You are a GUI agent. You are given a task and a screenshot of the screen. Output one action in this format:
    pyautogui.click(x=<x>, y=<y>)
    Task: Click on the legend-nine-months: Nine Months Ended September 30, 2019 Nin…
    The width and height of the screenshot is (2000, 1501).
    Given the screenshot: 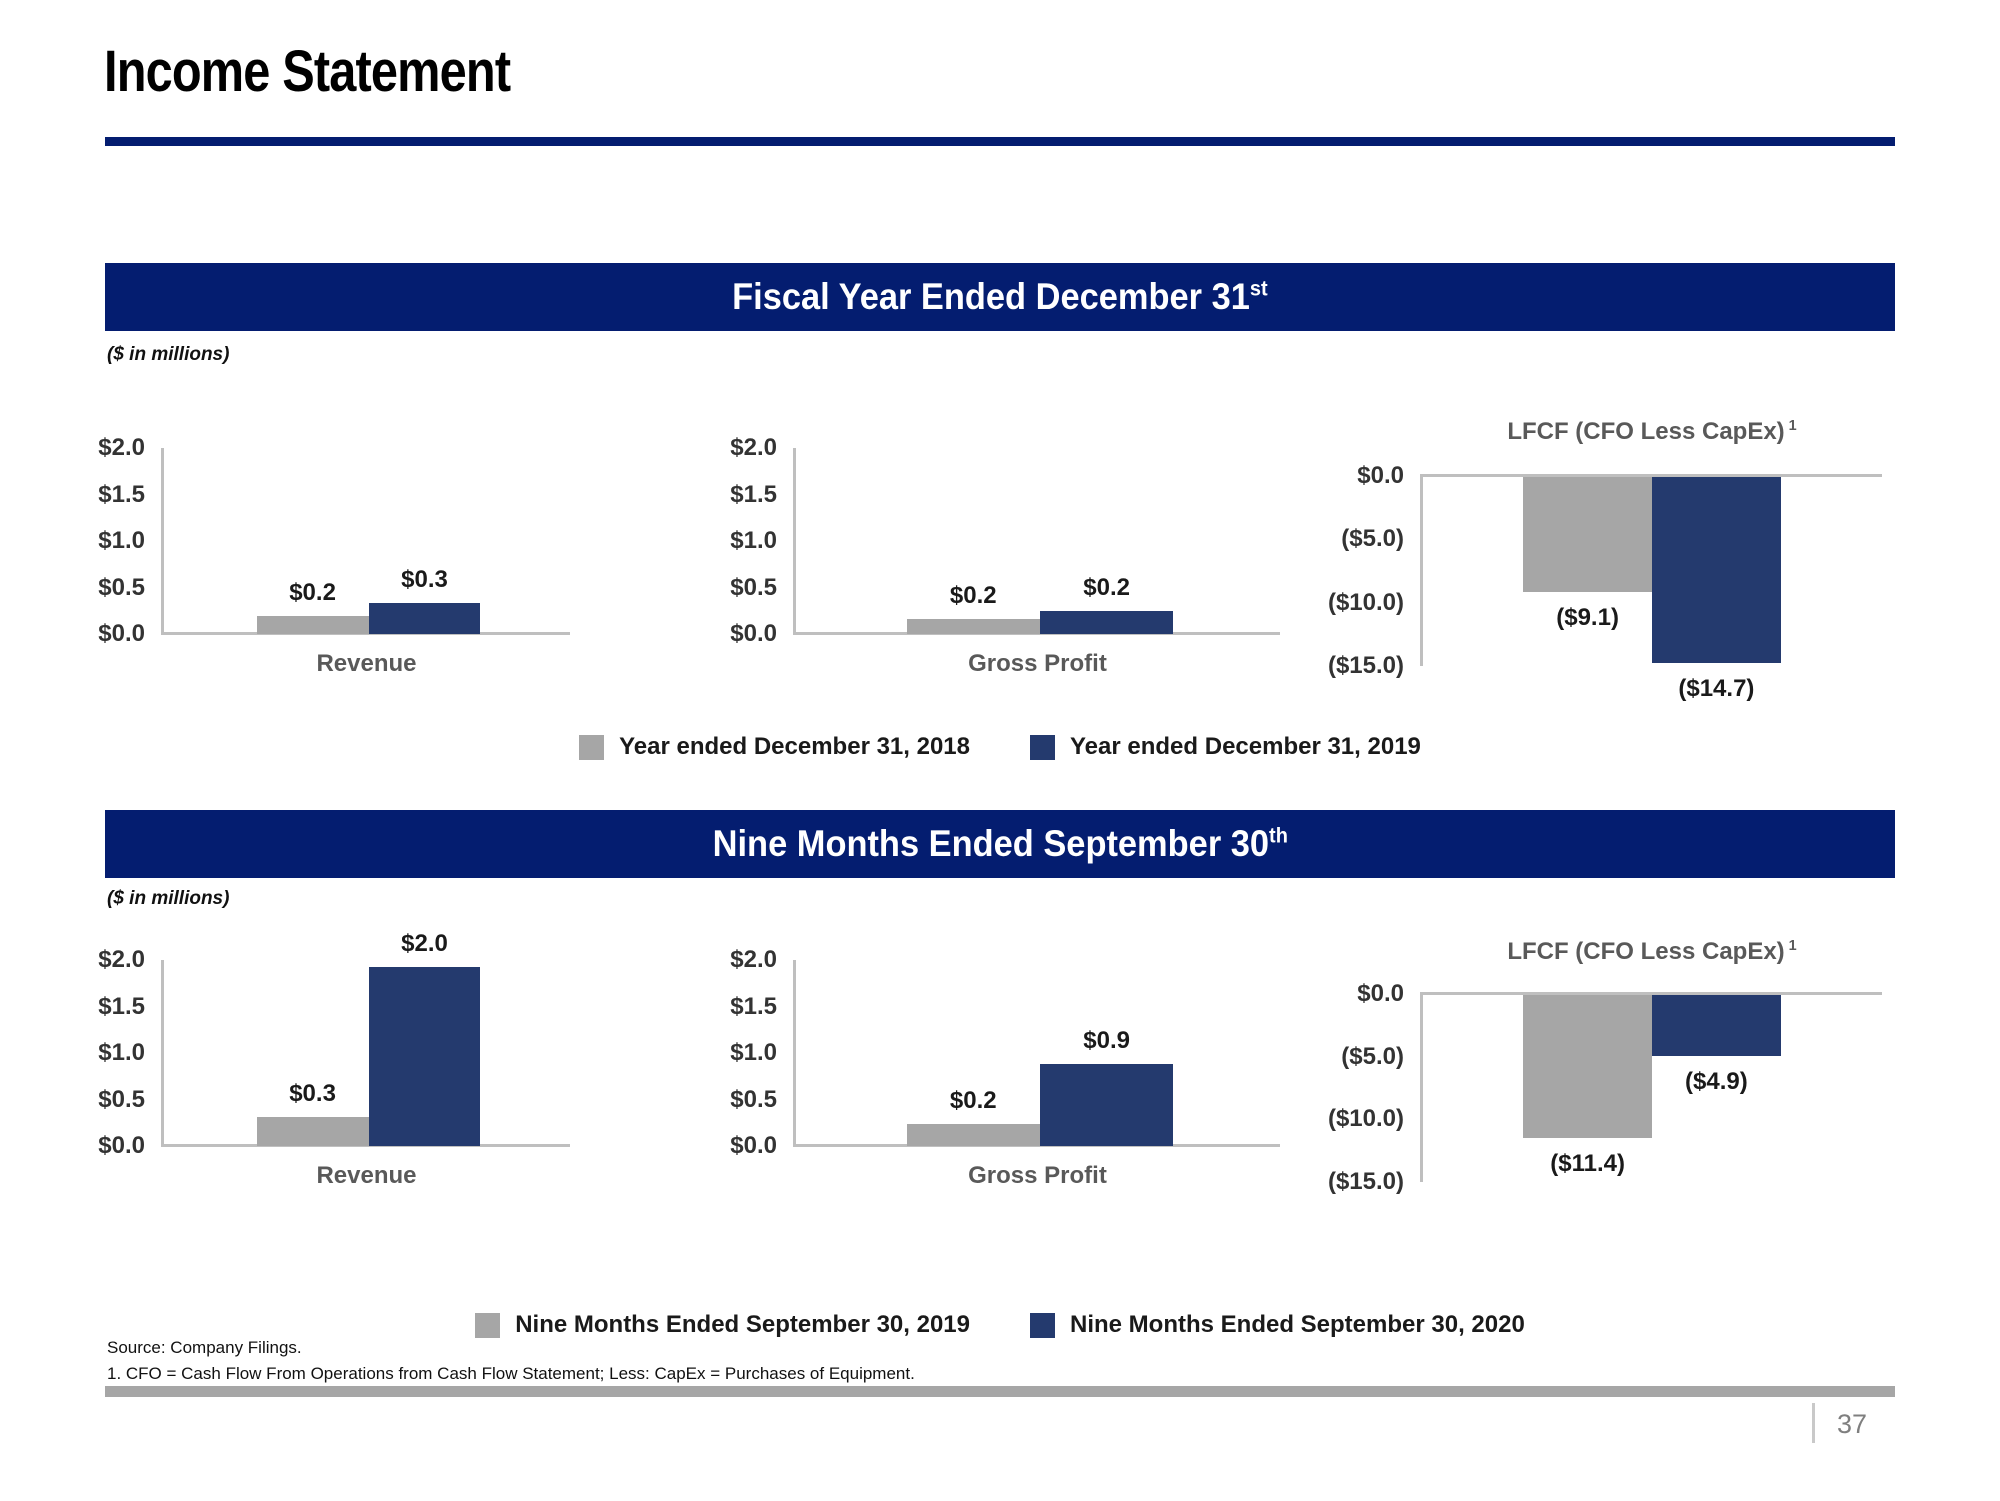 What is the action you would take?
    pyautogui.click(x=1000, y=1325)
    